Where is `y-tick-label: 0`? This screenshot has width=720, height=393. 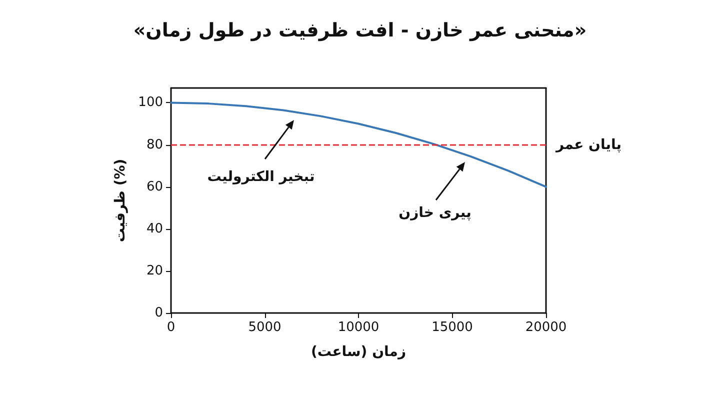
y-tick-label: 0 is located at coordinates (158, 313).